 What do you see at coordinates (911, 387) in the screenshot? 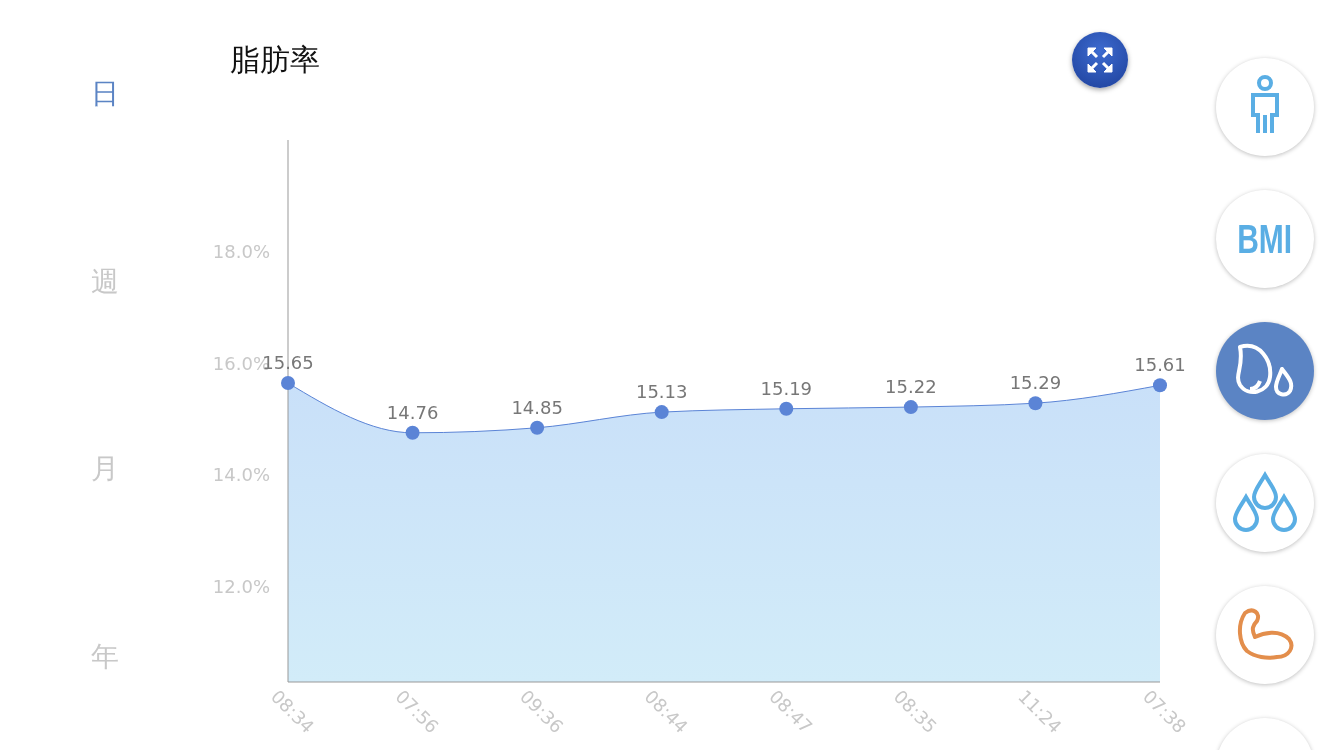
I see `data-label: 15.22` at bounding box center [911, 387].